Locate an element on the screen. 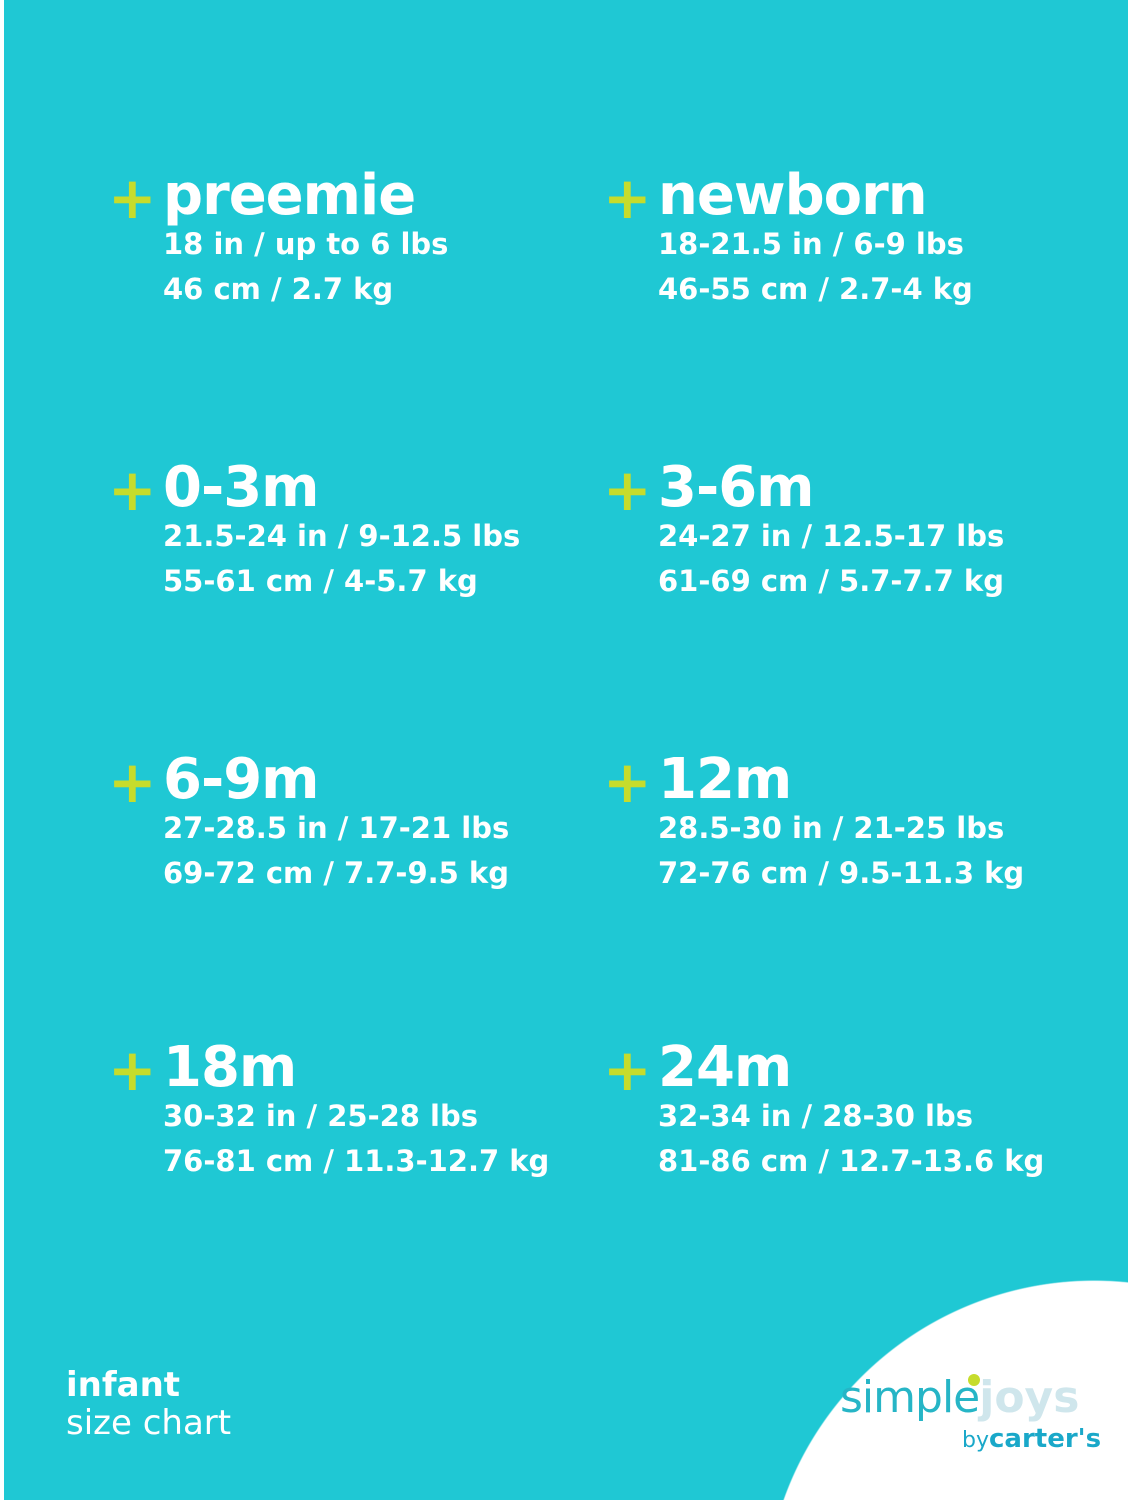 This screenshot has height=1500, width=1132. size-metric: 76-81 cm / 11.3-12.7 kg is located at coordinates (356, 1161).